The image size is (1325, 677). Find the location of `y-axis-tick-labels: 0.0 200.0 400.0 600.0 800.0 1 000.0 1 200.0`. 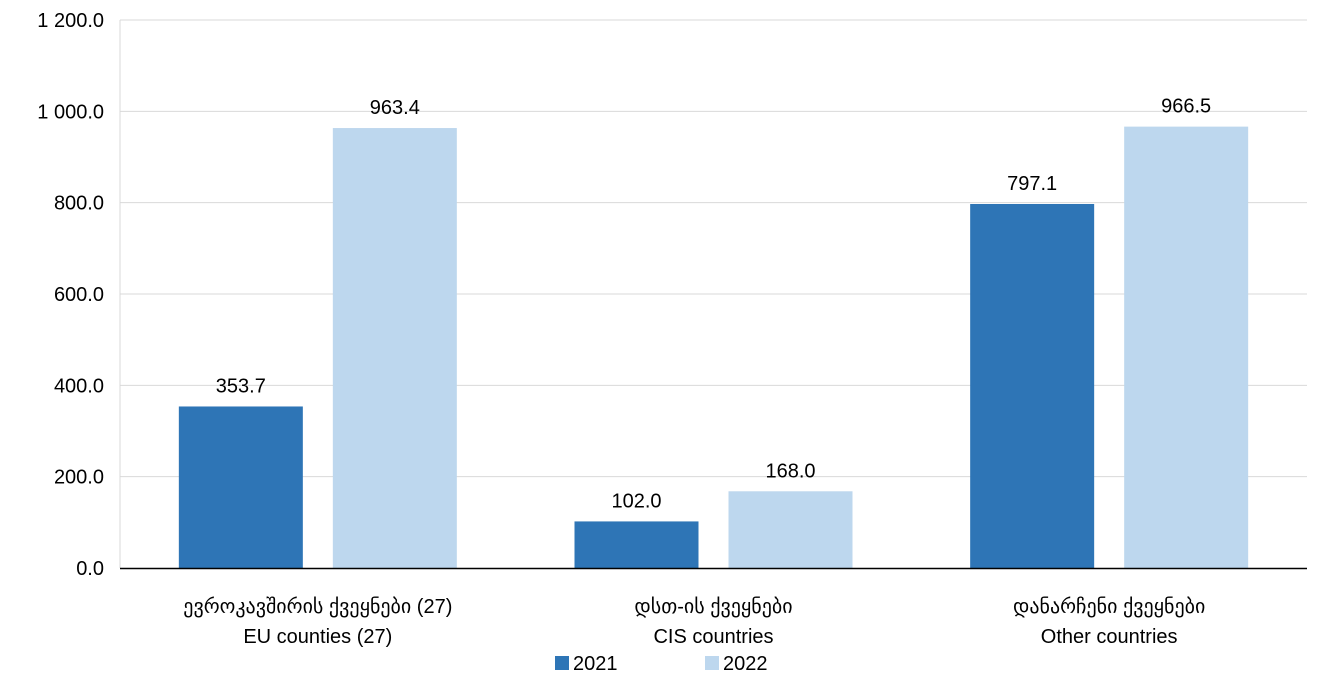

y-axis-tick-labels: 0.0 200.0 400.0 600.0 800.0 1 000.0 1 200.0 is located at coordinates (70, 295).